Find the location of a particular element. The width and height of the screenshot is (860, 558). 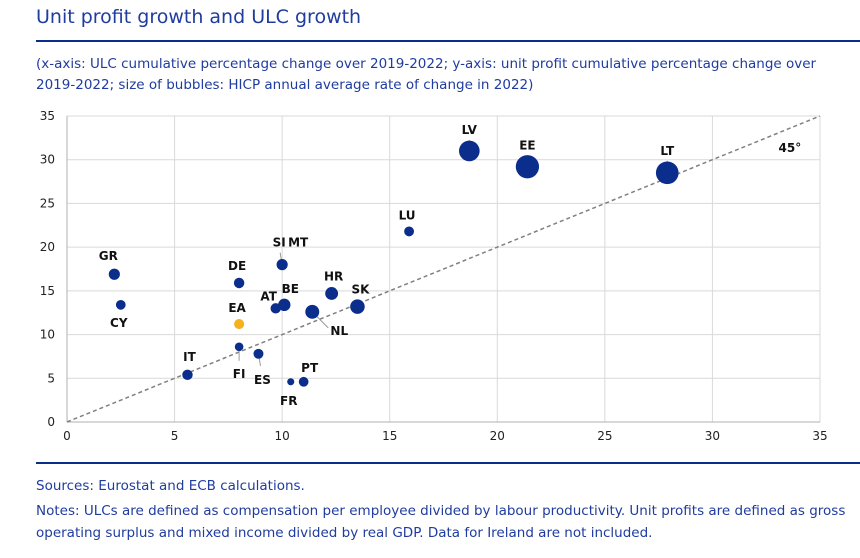

bubble-pt is located at coordinates (303, 381).